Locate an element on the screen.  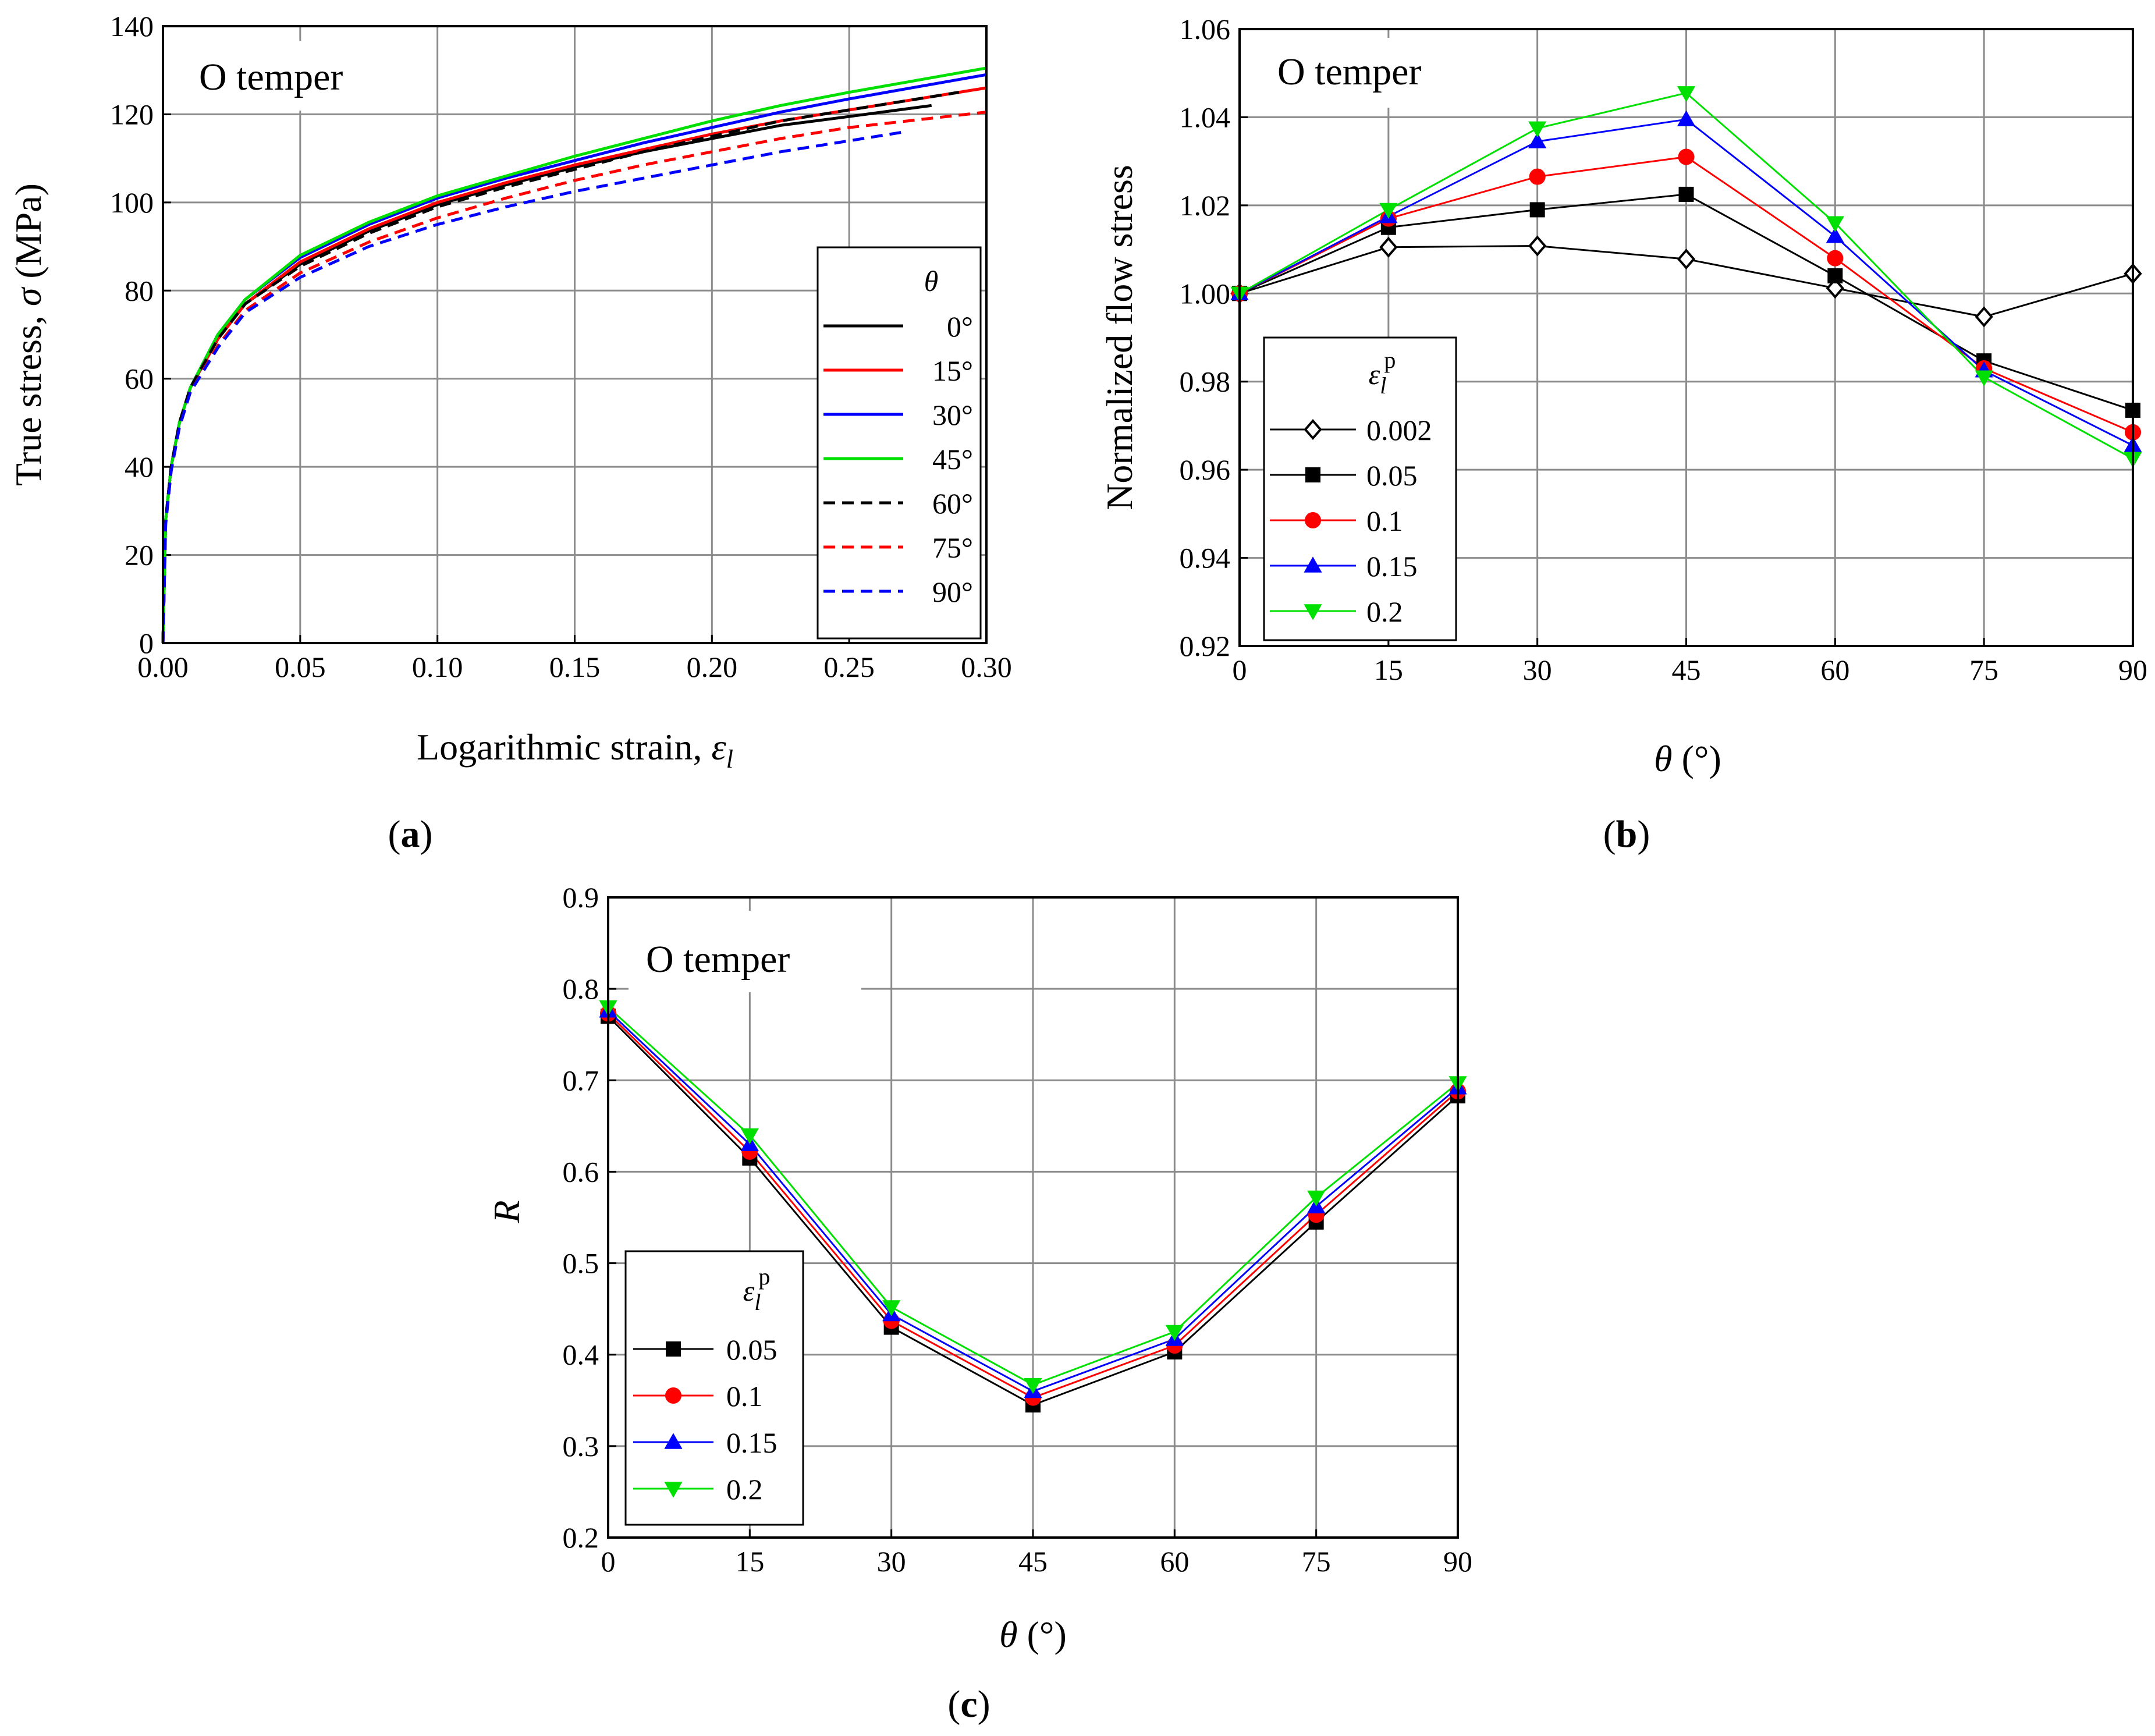
y-tick-label: 100 is located at coordinates (132, 202).